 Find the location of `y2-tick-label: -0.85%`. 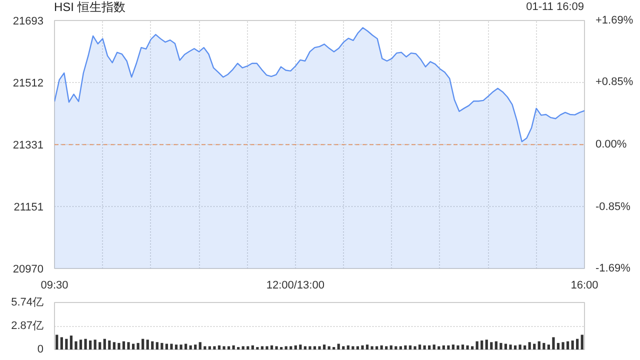

y2-tick-label: -0.85% is located at coordinates (613, 206).